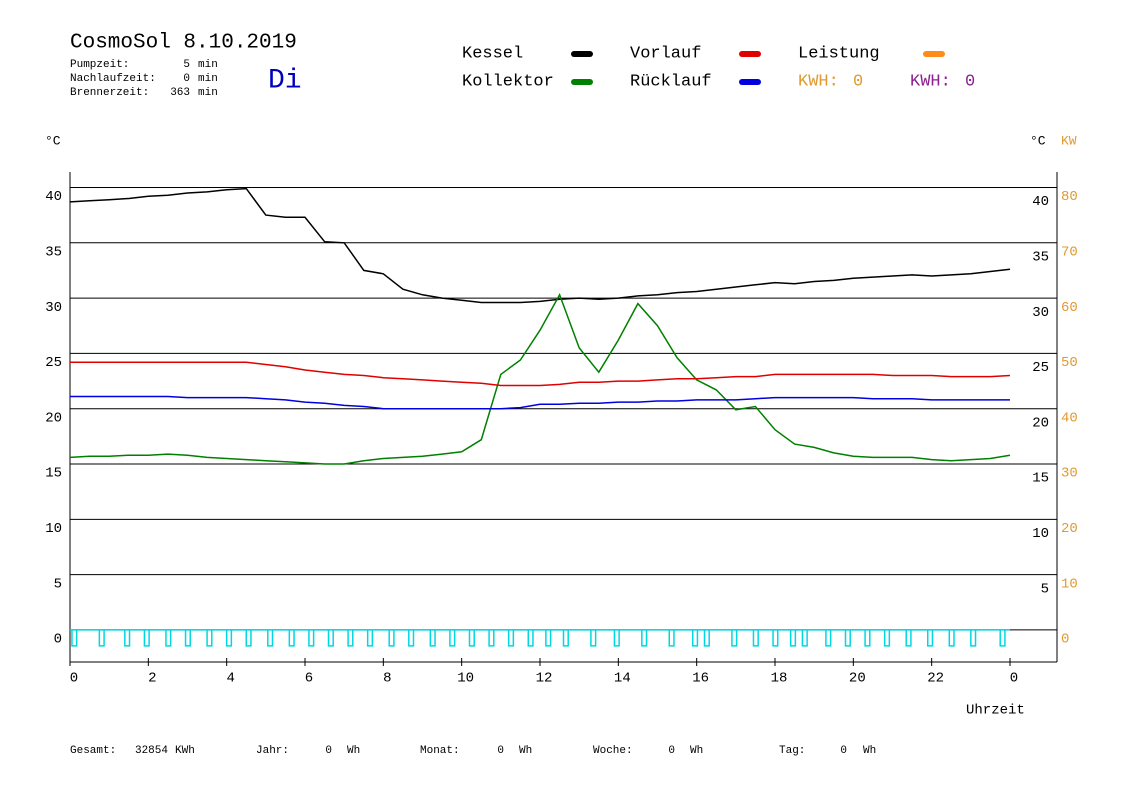 This screenshot has width=1148, height=812. What do you see at coordinates (1069, 308) in the screenshot?
I see `y2-tick-label: 60` at bounding box center [1069, 308].